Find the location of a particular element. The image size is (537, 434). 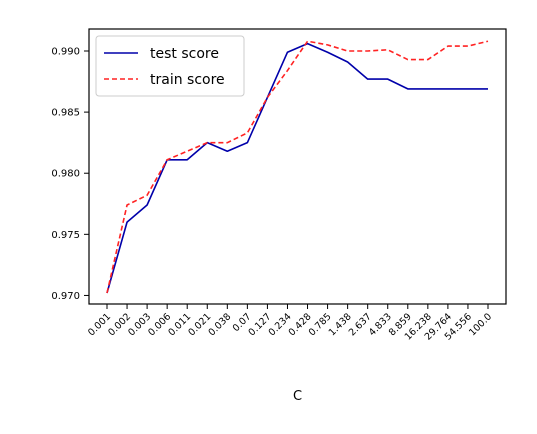

y-tick-label: 0.990 is located at coordinates (65, 52).